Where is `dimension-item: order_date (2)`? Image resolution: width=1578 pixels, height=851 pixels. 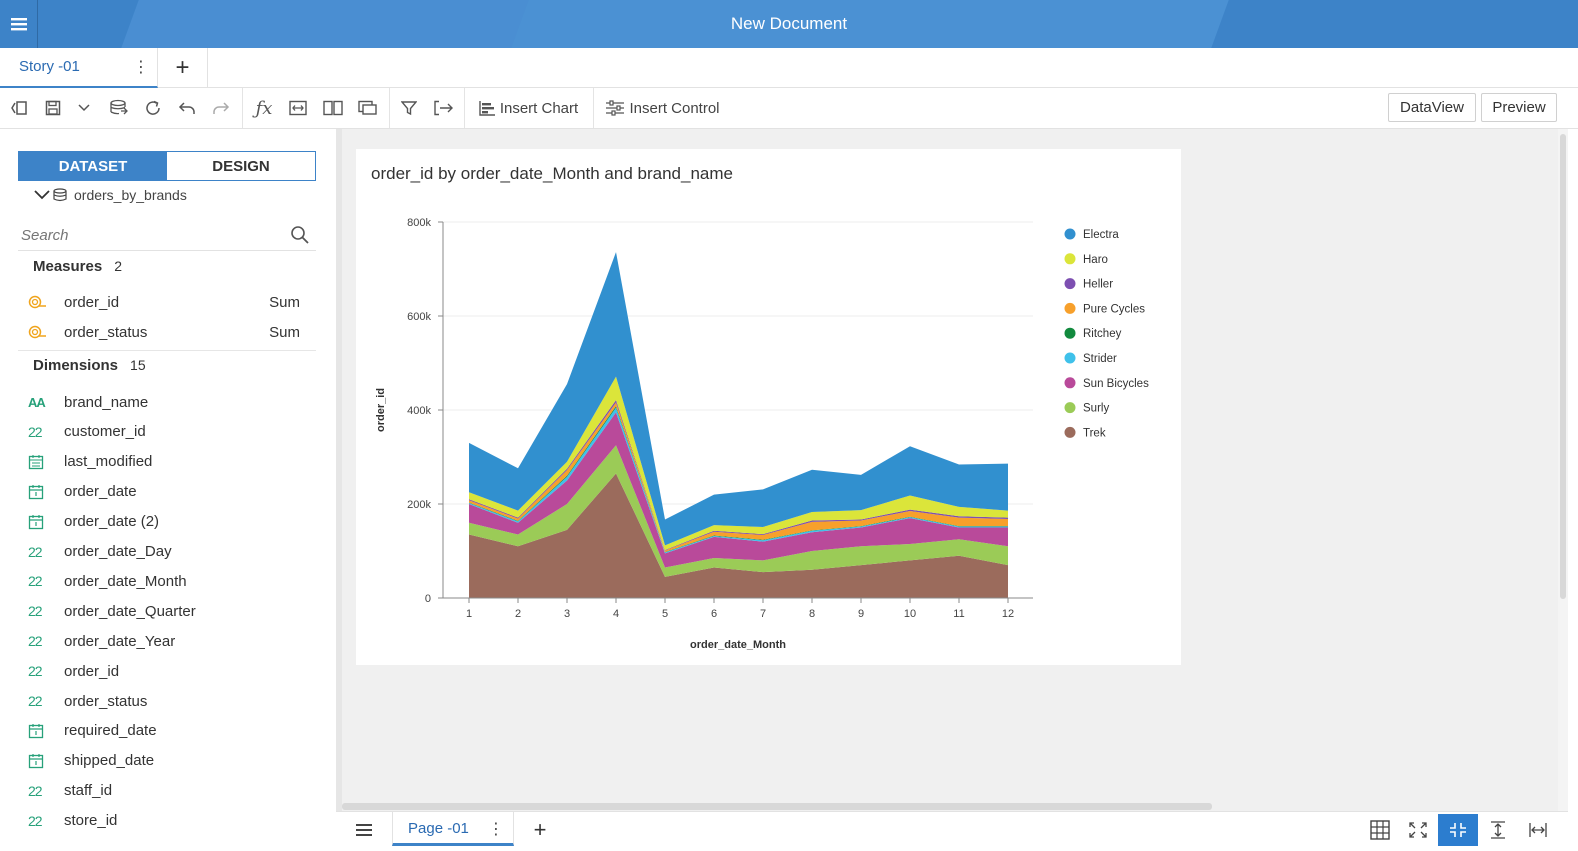
dimension-item: order_date (2) is located at coordinates (168, 522).